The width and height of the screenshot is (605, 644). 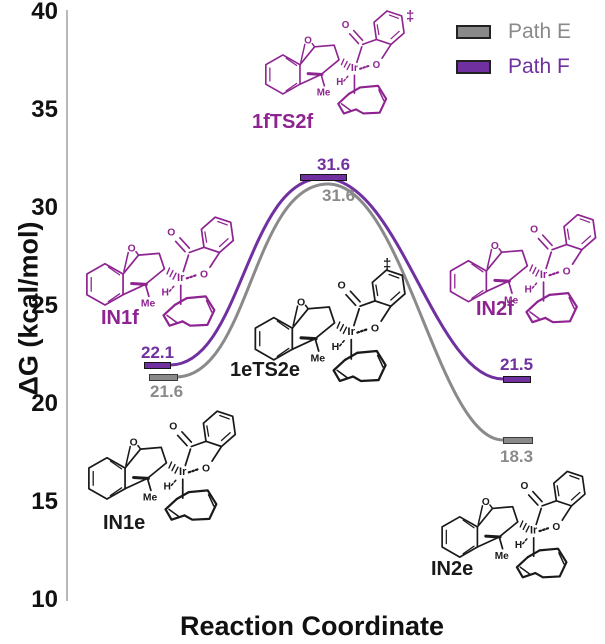 What do you see at coordinates (517, 364) in the screenshot?
I see `value-in2f: 21.5` at bounding box center [517, 364].